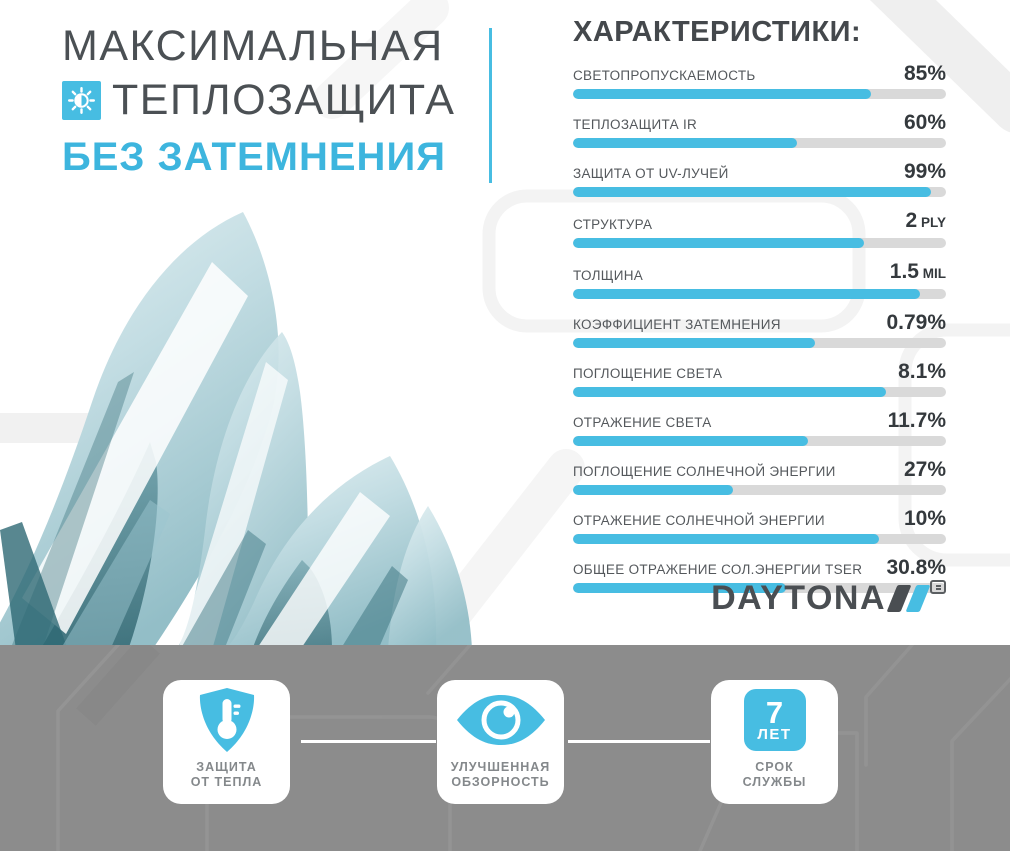 This screenshot has width=1010, height=851. I want to click on characteristic-row: ПОГЛОЩЕНИЕ СВЕТА 8.1%, so click(759, 378).